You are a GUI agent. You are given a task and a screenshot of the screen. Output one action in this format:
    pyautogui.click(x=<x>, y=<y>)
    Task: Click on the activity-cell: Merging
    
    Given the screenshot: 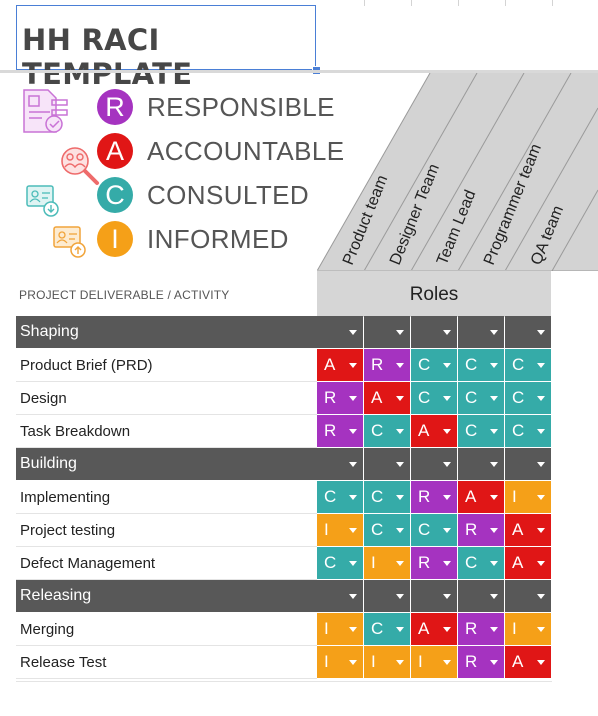 What is the action you would take?
    pyautogui.click(x=166, y=629)
    